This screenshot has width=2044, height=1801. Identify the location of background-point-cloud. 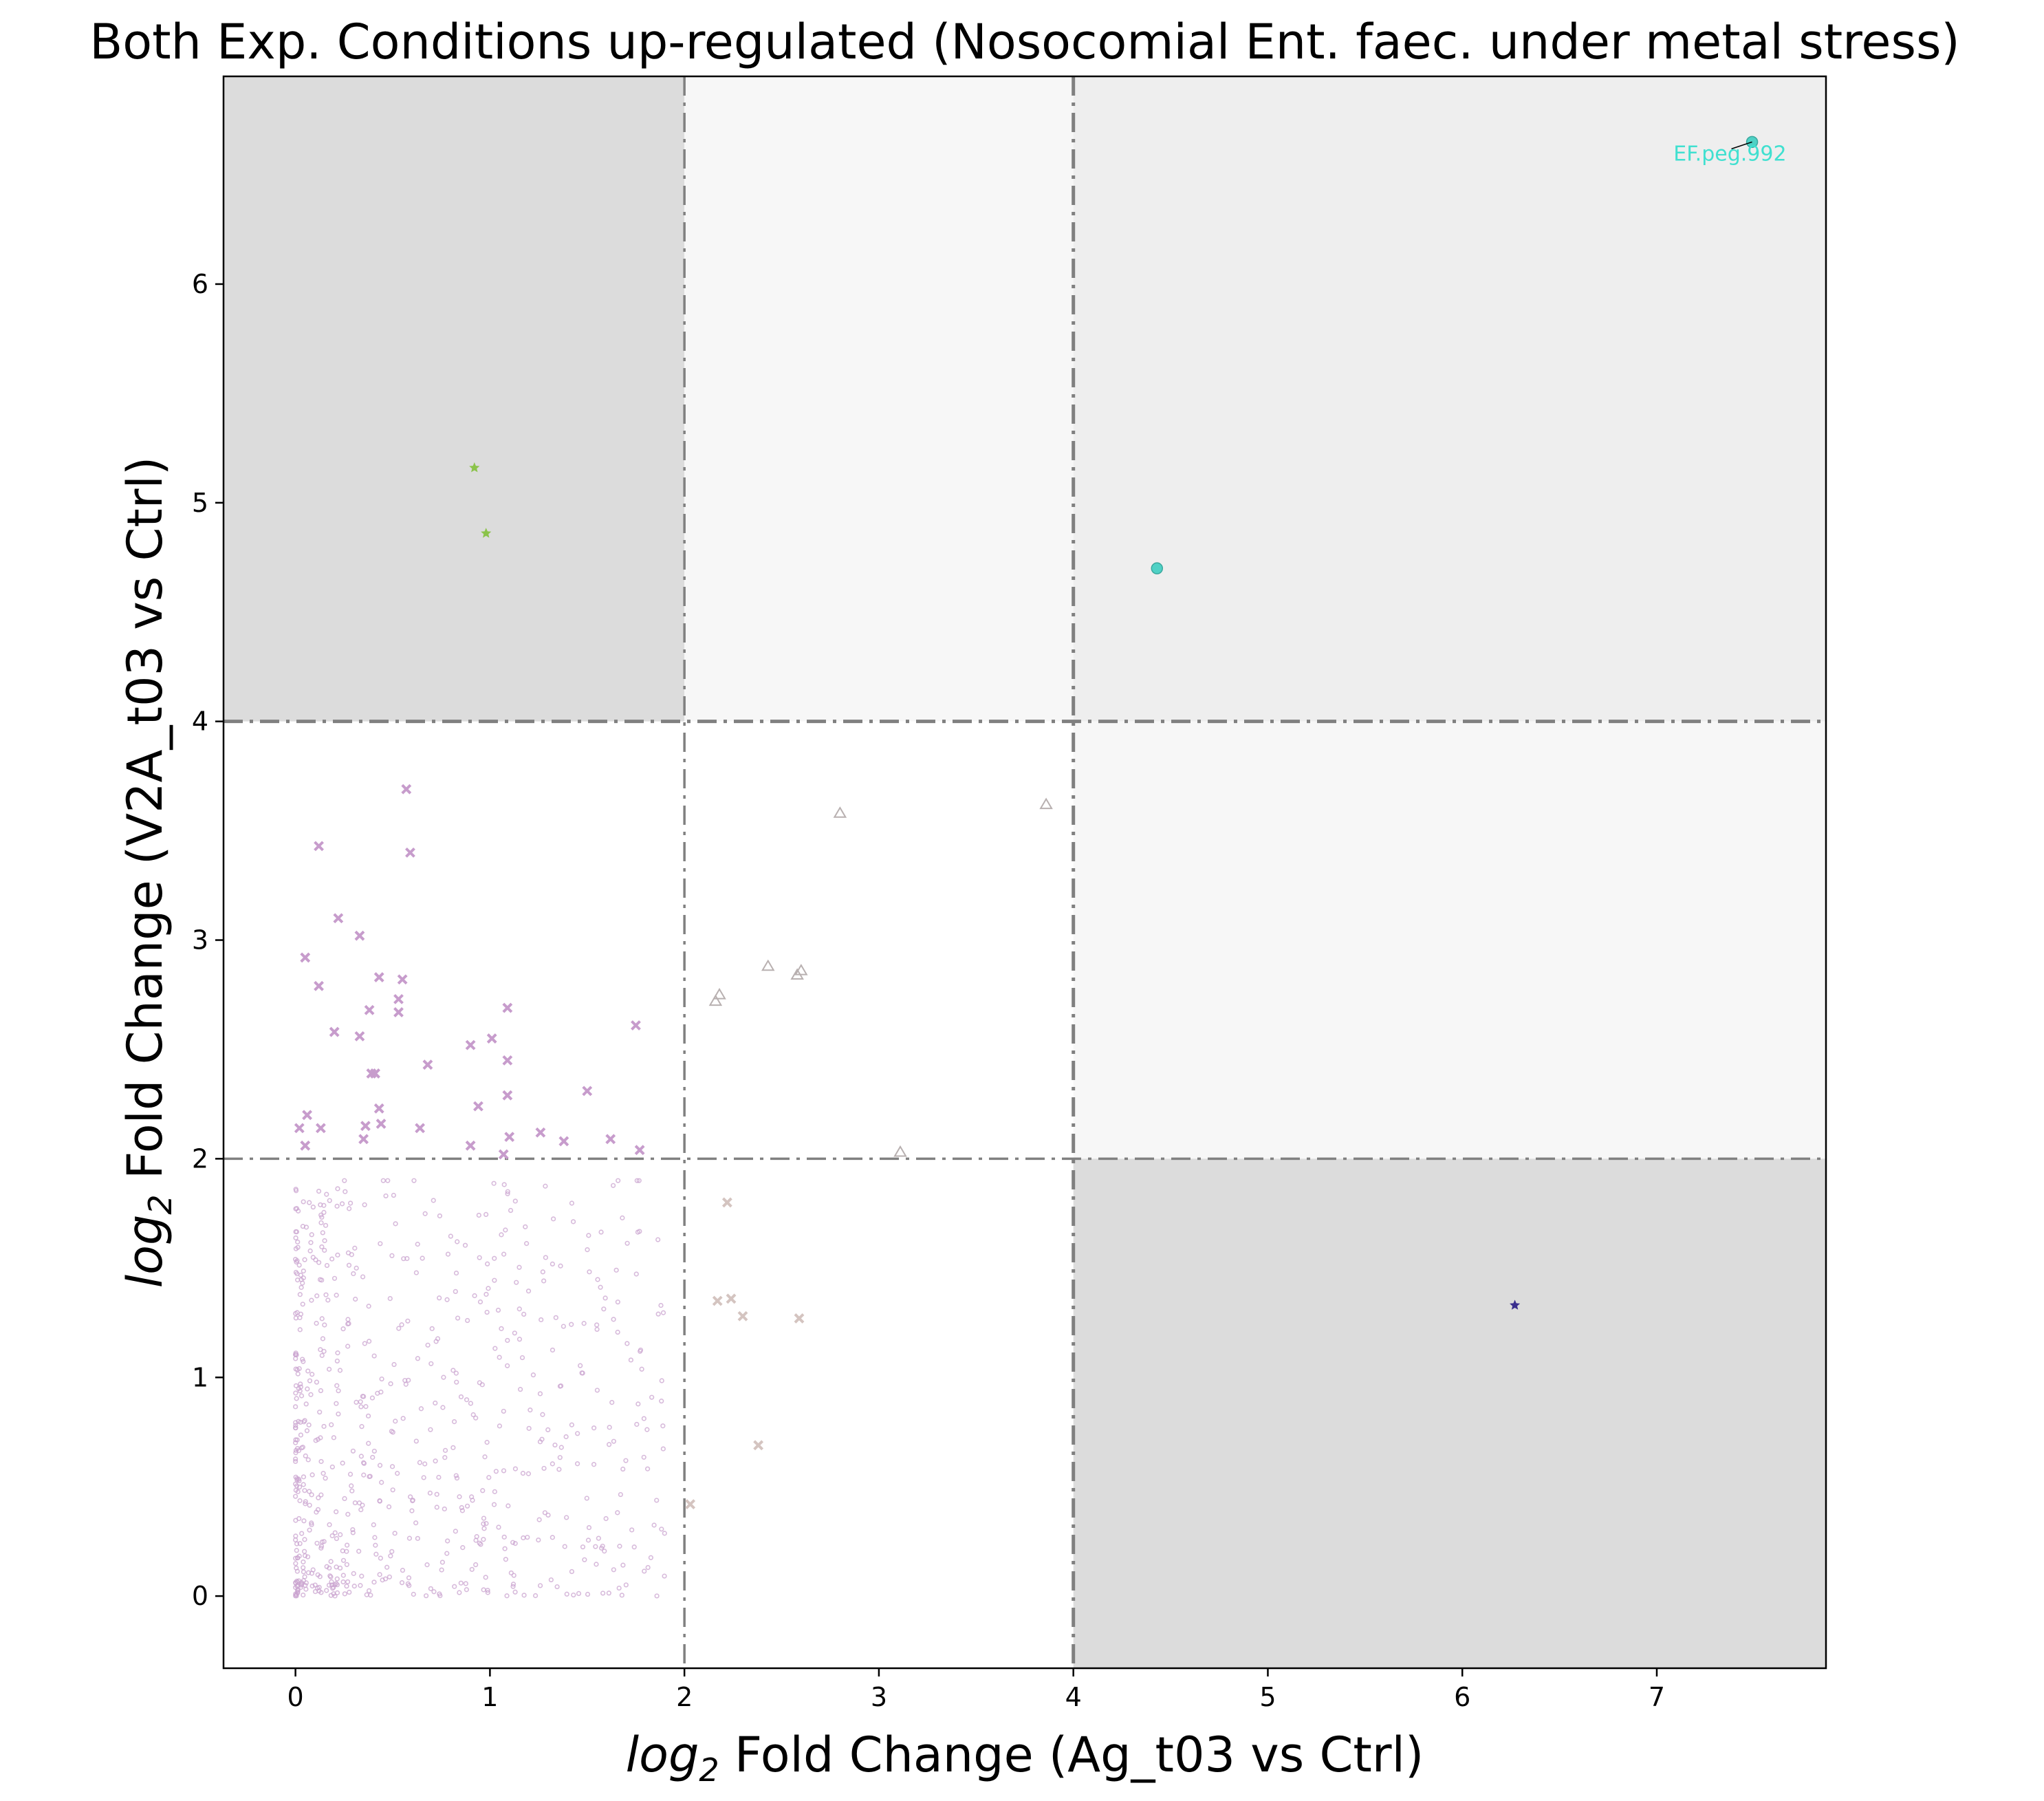
(480, 1388).